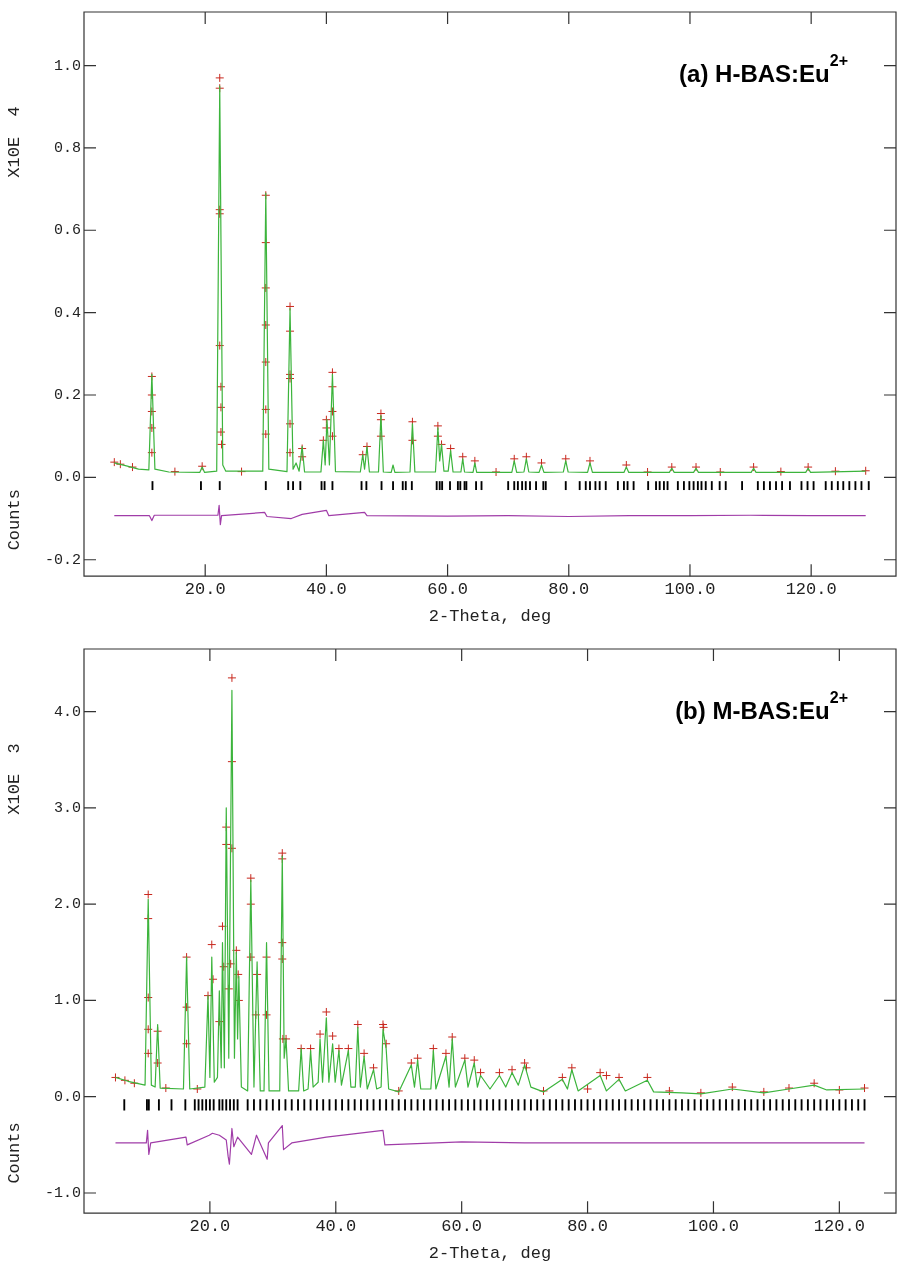 The height and width of the screenshot is (1274, 901). Describe the element at coordinates (62, 560) in the screenshot. I see `y-tick-label: -0.2` at that location.